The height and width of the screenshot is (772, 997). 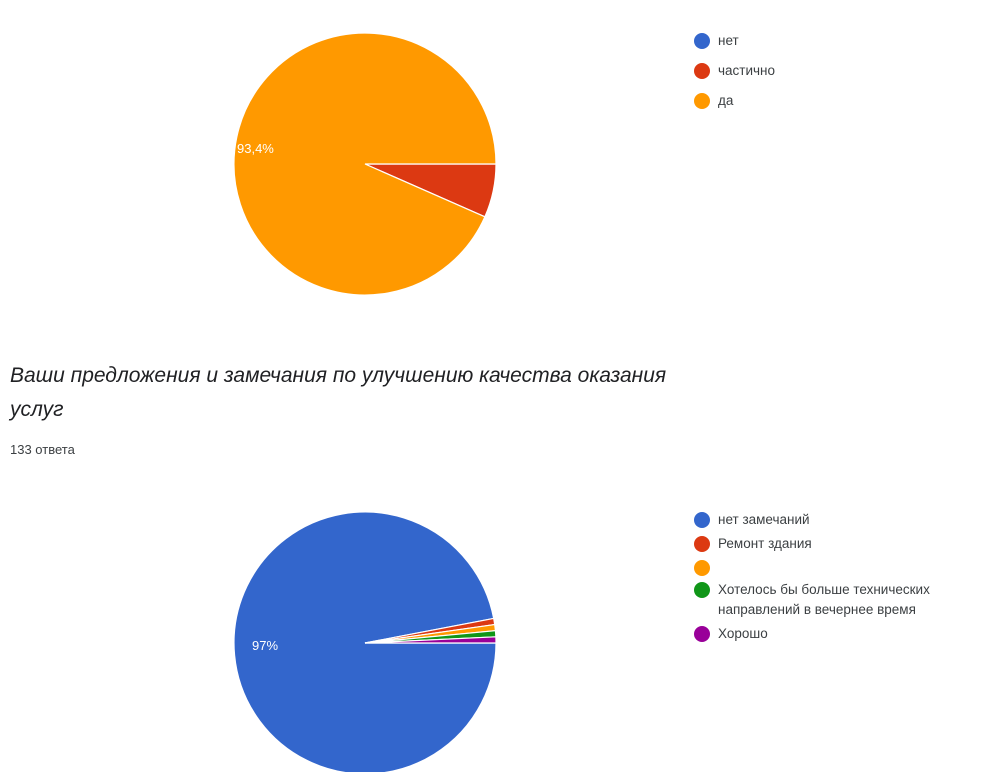 What do you see at coordinates (845, 567) in the screenshot?
I see `legend-item-empty` at bounding box center [845, 567].